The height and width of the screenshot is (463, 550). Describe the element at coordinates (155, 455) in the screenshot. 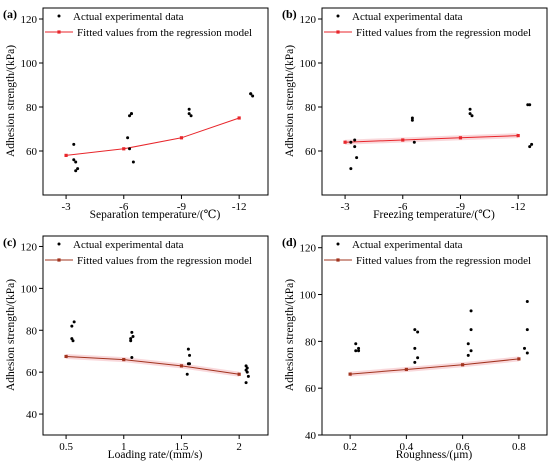

I see `x-axis-label: Loading rate/(mm/s)` at that location.